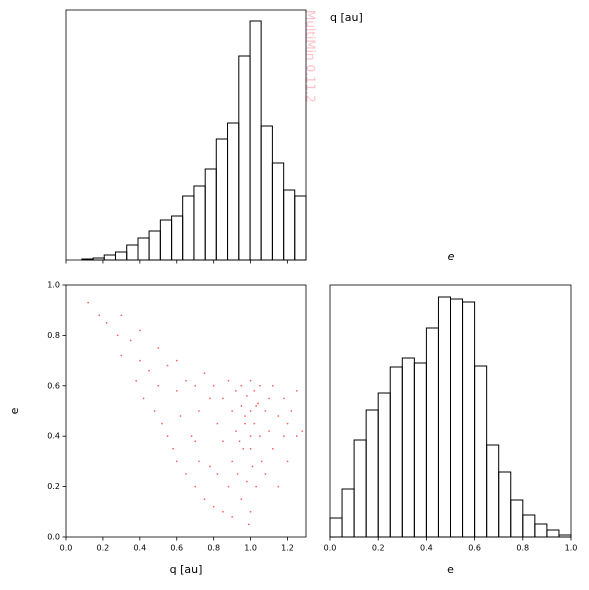  I want to click on x-axis-label: e, so click(450, 569).